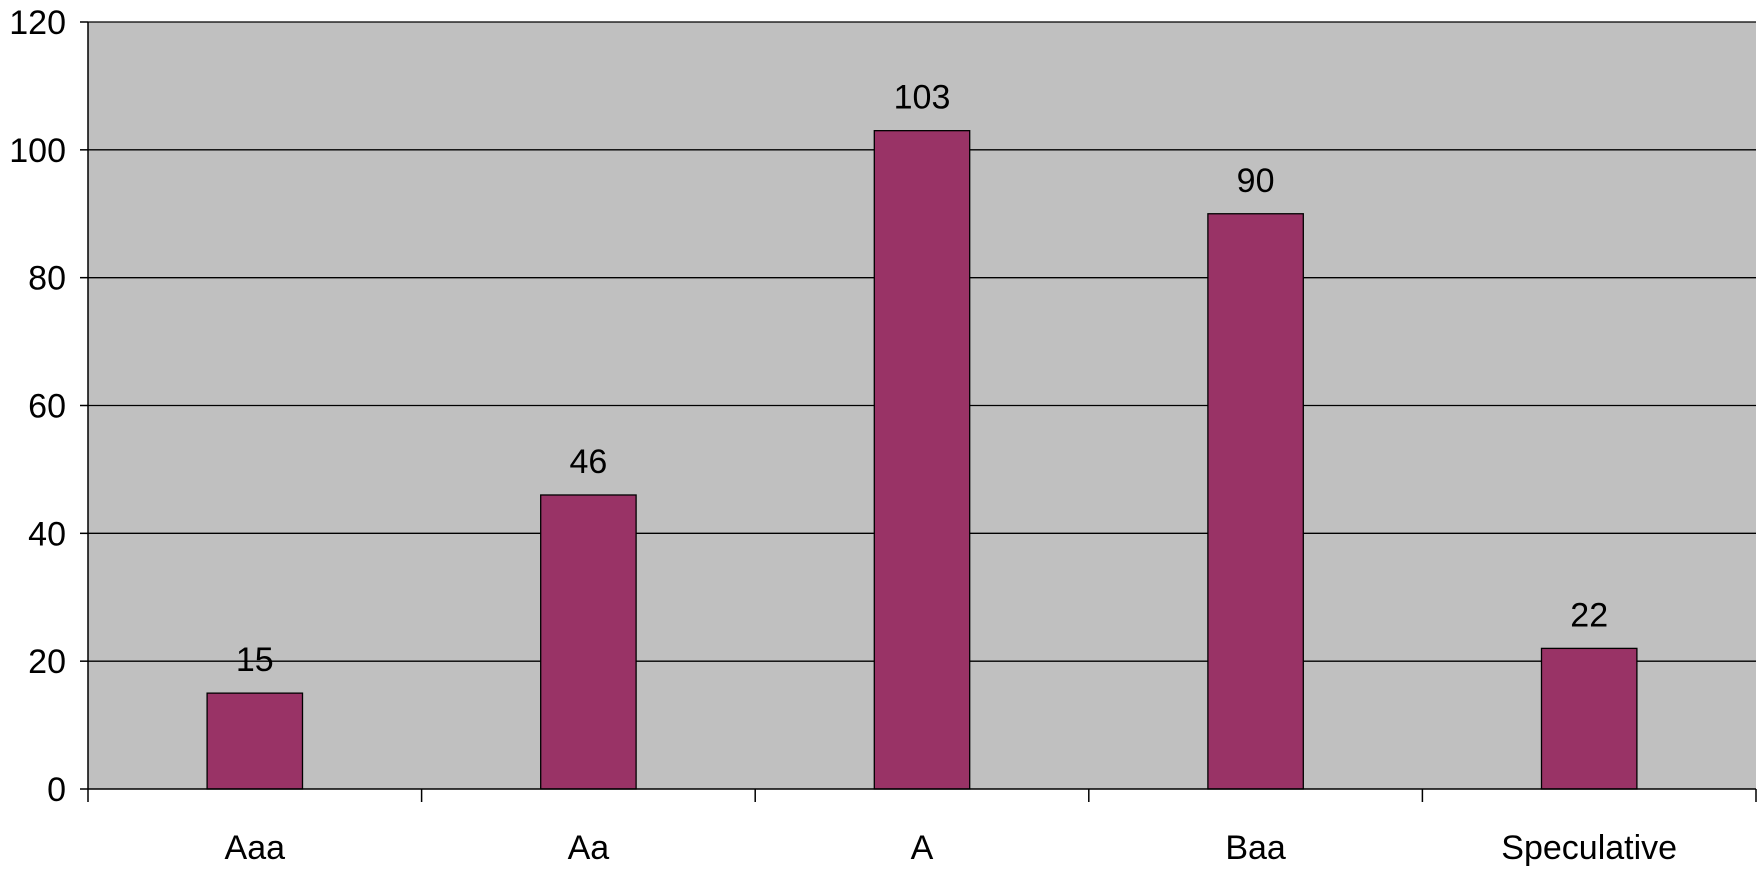 This screenshot has width=1761, height=884. What do you see at coordinates (37, 23) in the screenshot?
I see `y-tick-label: 120` at bounding box center [37, 23].